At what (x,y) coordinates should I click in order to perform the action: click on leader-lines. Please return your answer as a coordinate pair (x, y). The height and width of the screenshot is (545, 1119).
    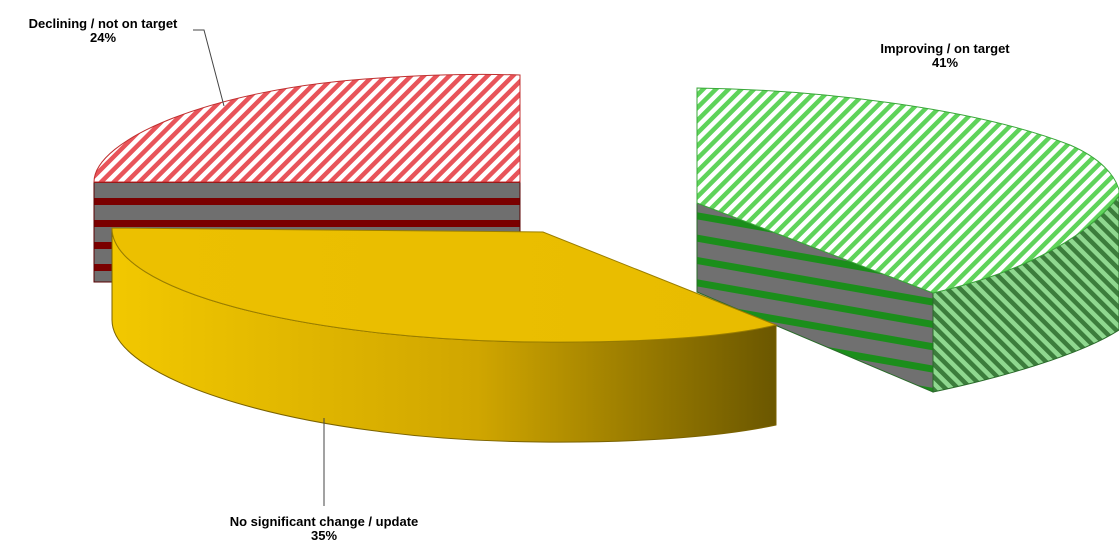
    Looking at the image, I should click on (259, 267).